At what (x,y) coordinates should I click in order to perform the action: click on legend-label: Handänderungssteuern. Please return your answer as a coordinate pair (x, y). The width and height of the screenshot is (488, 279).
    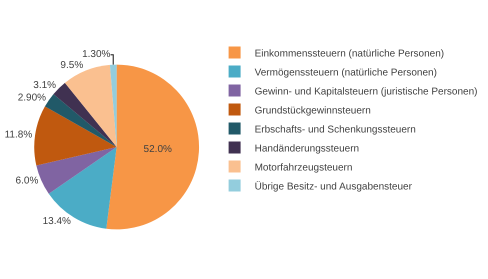
    Looking at the image, I should click on (307, 148).